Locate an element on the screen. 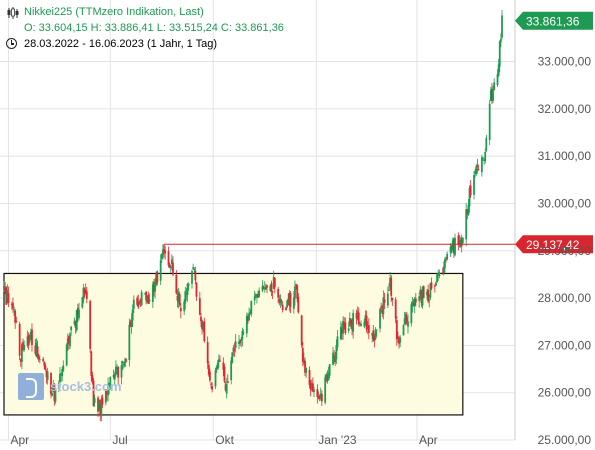 Image resolution: width=595 pixels, height=450 pixels. x-tick-label: Jul is located at coordinates (119, 440).